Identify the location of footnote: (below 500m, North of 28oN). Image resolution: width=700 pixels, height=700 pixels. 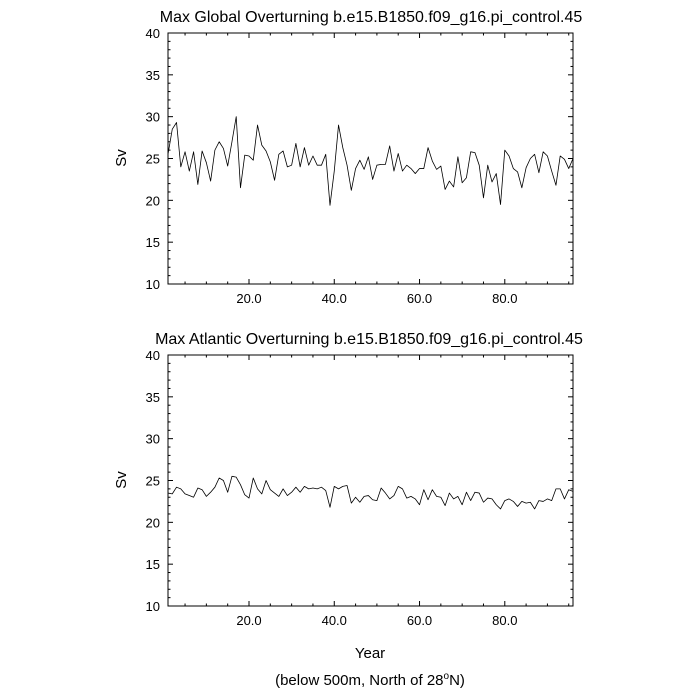
(370, 680).